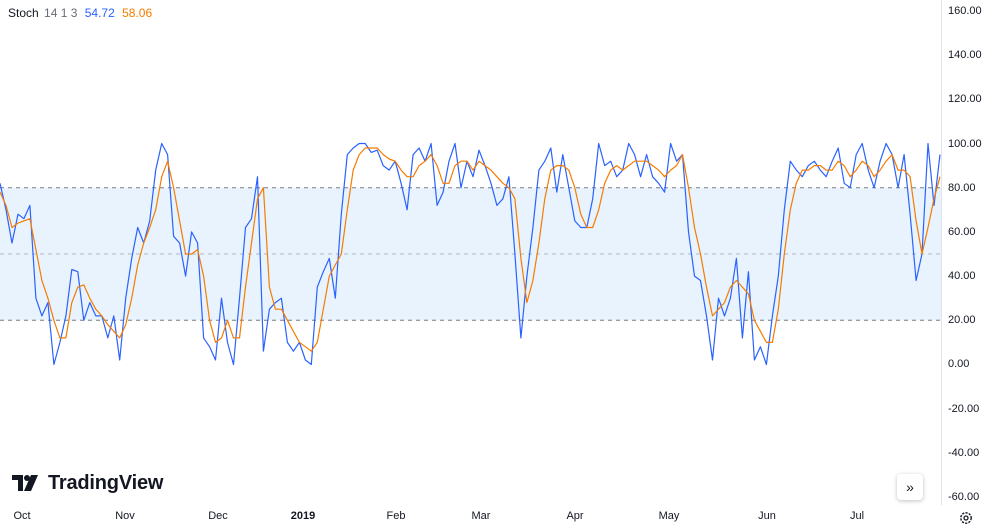 The height and width of the screenshot is (527, 988). Describe the element at coordinates (962, 231) in the screenshot. I see `y-tick-label: 60.00` at that location.